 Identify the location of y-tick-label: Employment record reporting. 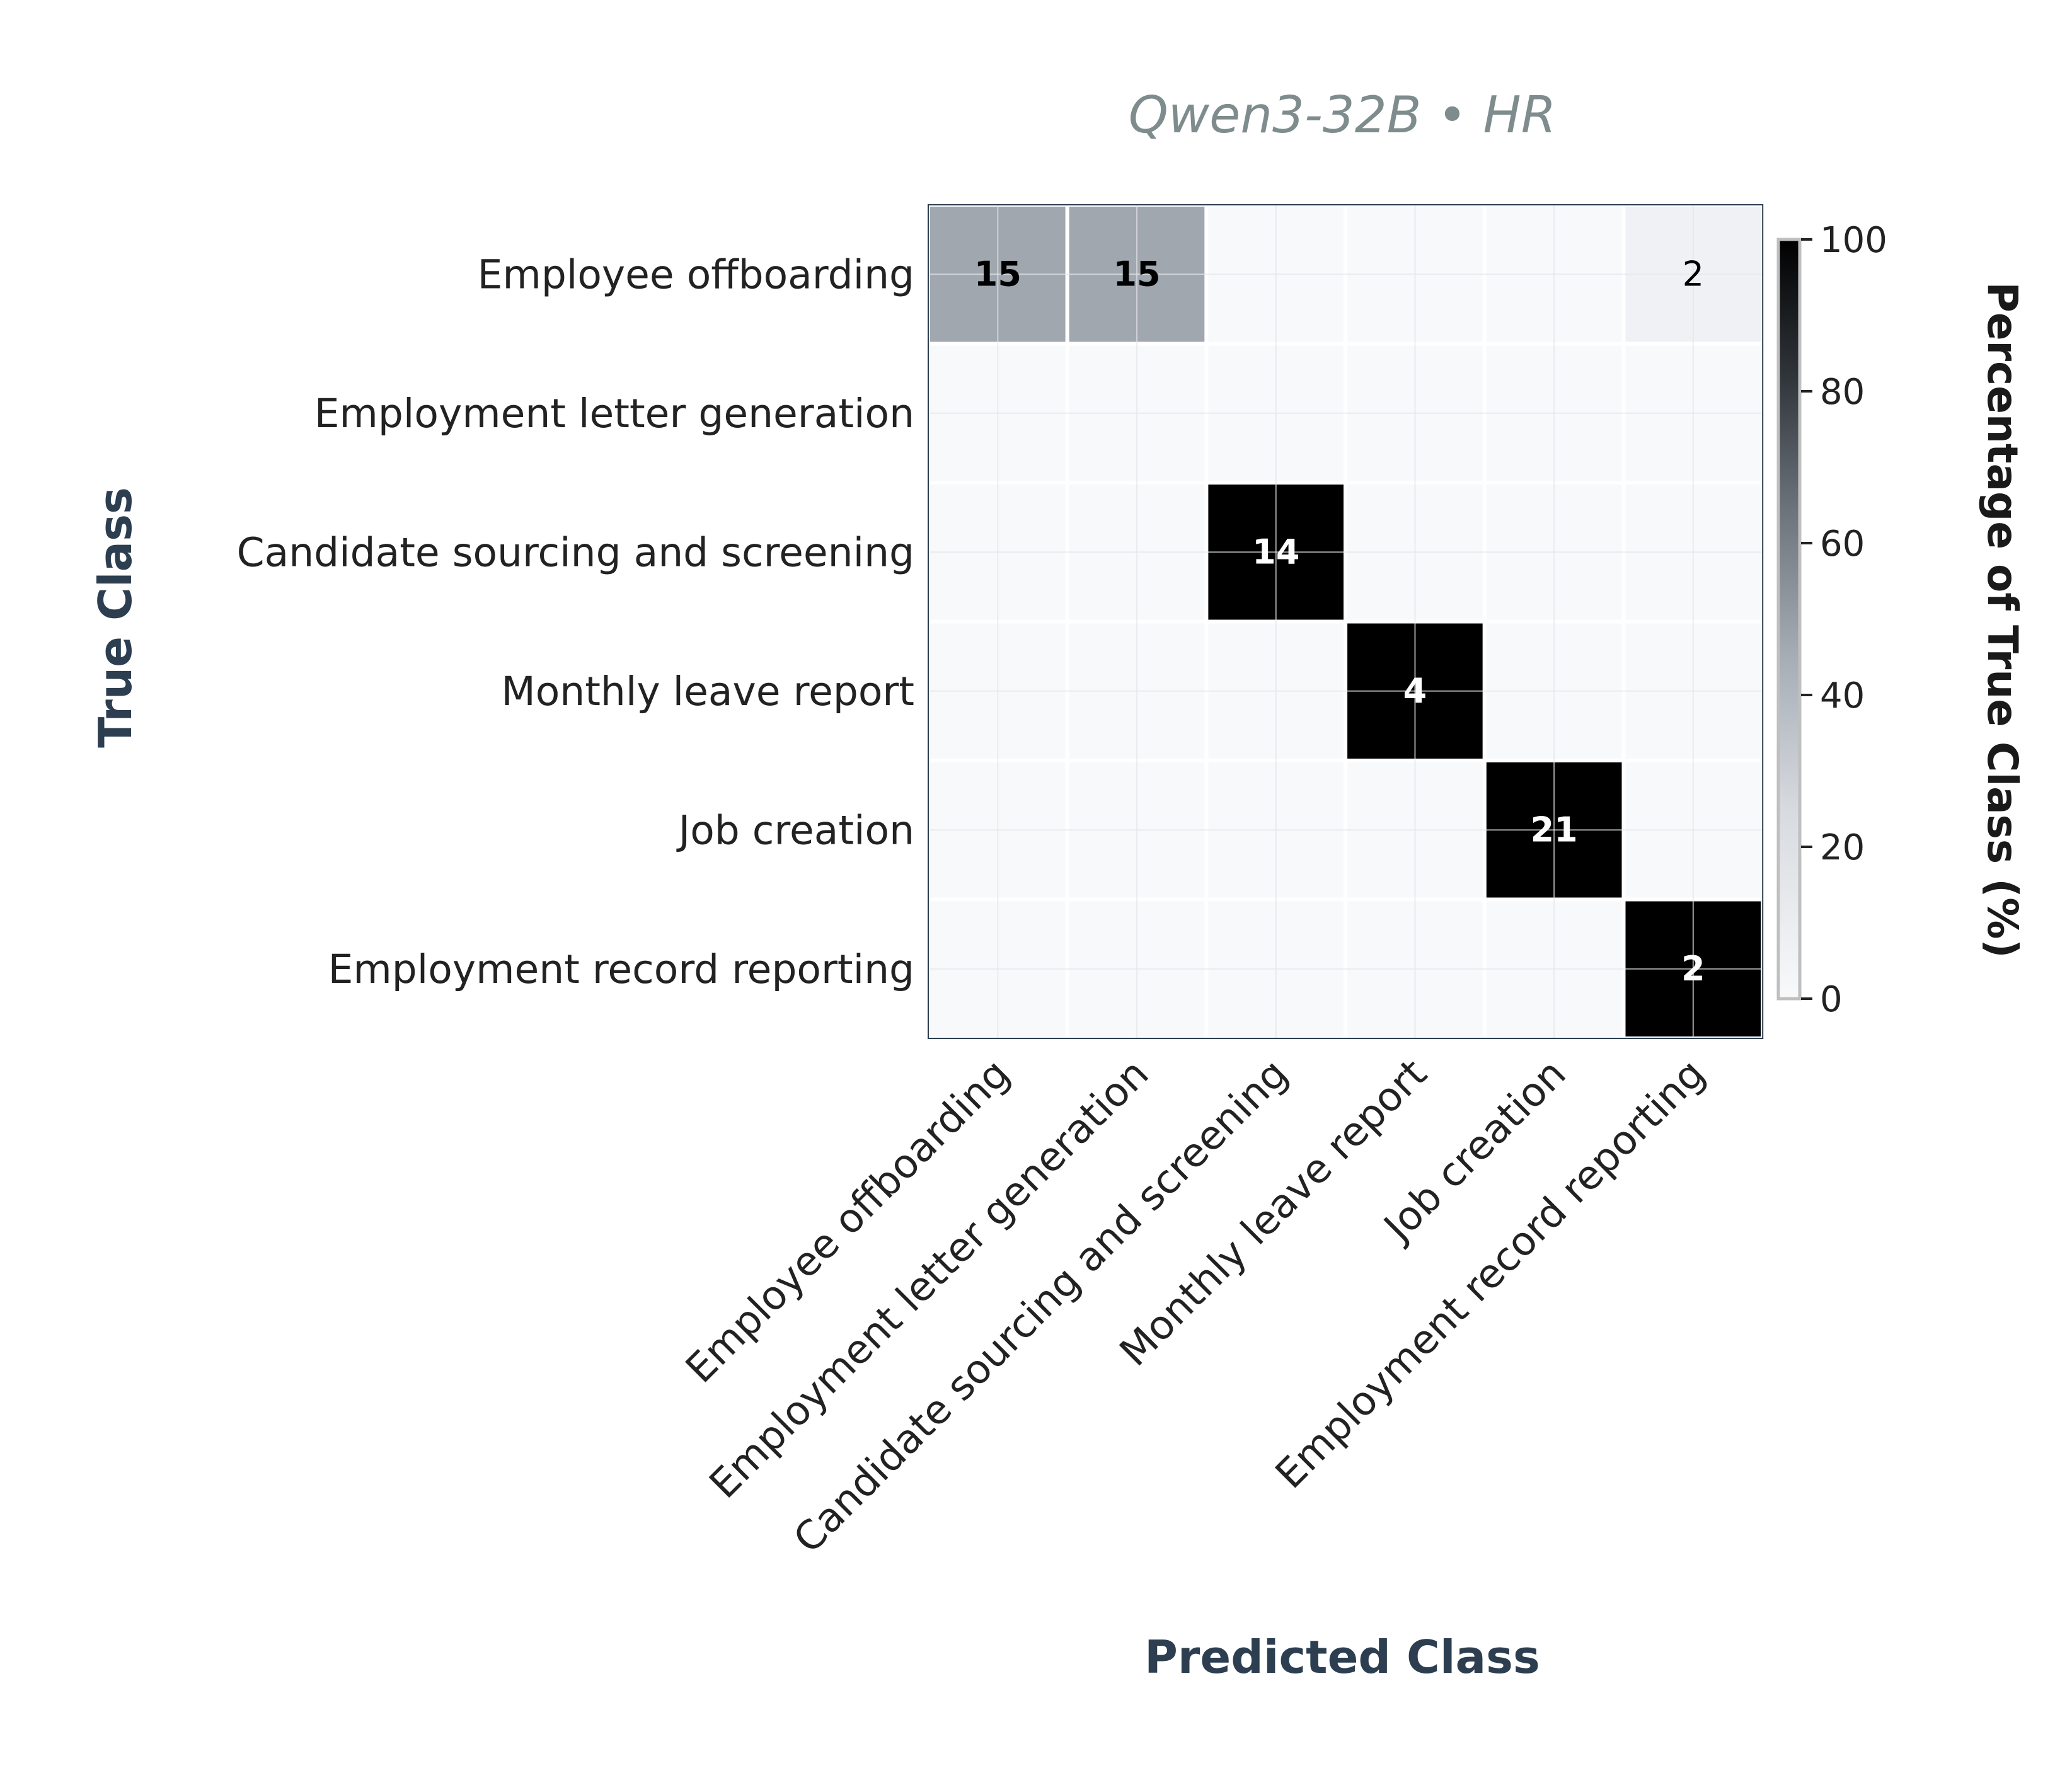
(621, 969).